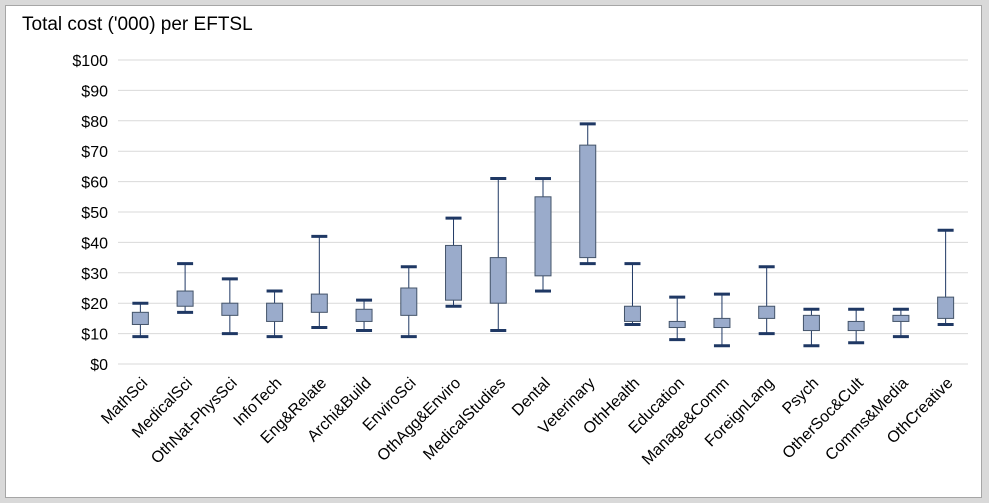 The image size is (989, 503). I want to click on x-category-label: OthNat-PhysSci, so click(194, 421).